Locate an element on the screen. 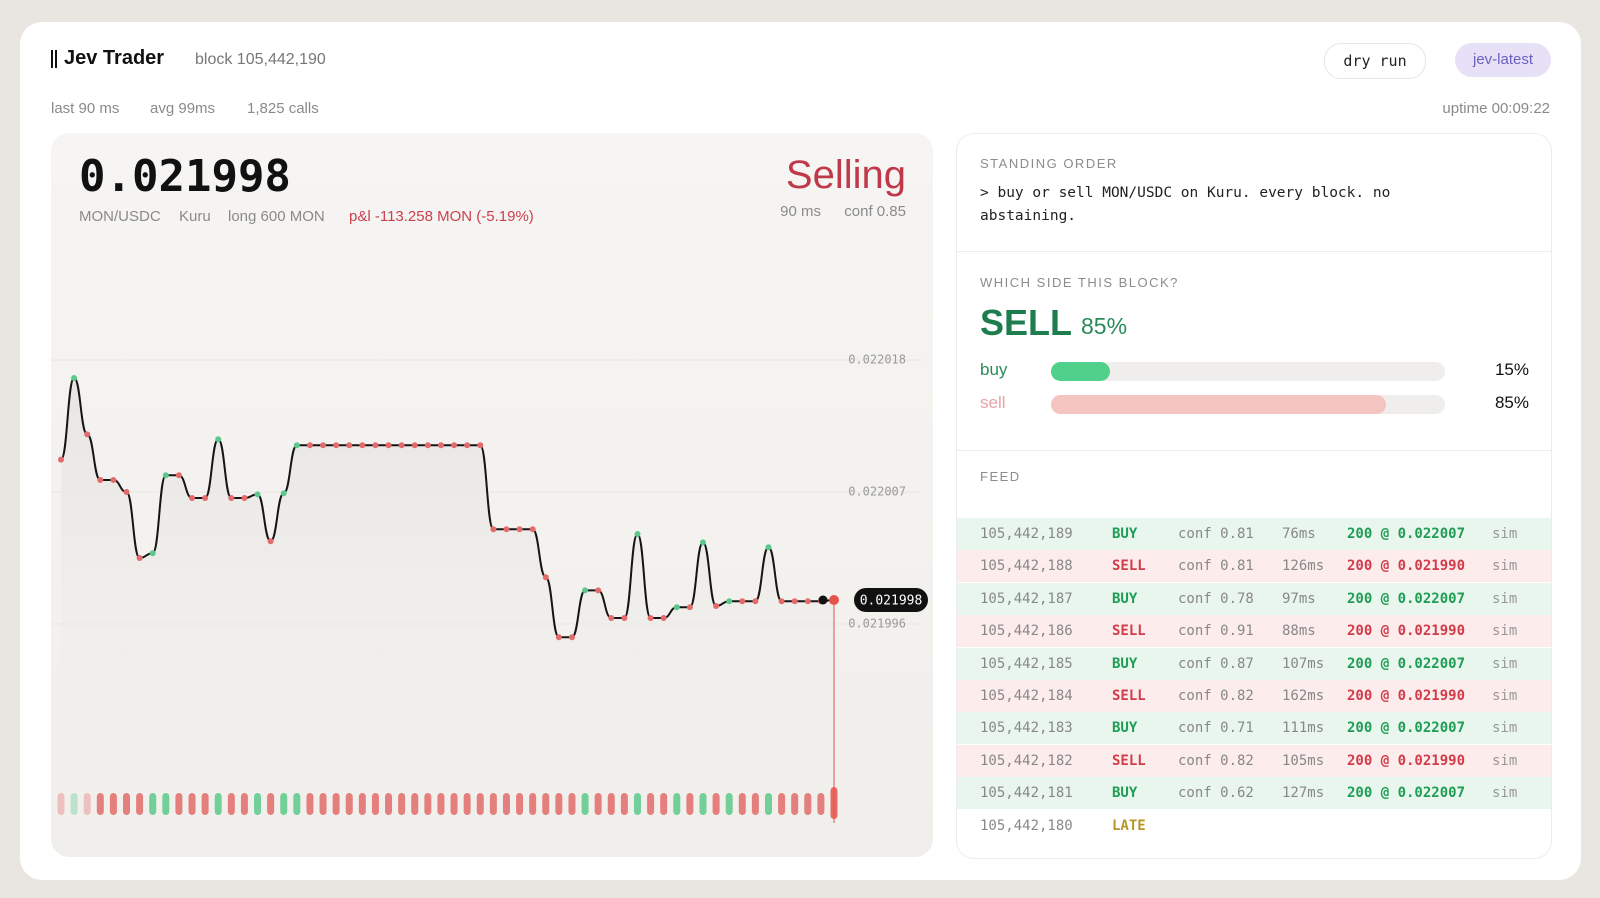 This screenshot has height=898, width=1600. bar-fill is located at coordinates (1218, 404).